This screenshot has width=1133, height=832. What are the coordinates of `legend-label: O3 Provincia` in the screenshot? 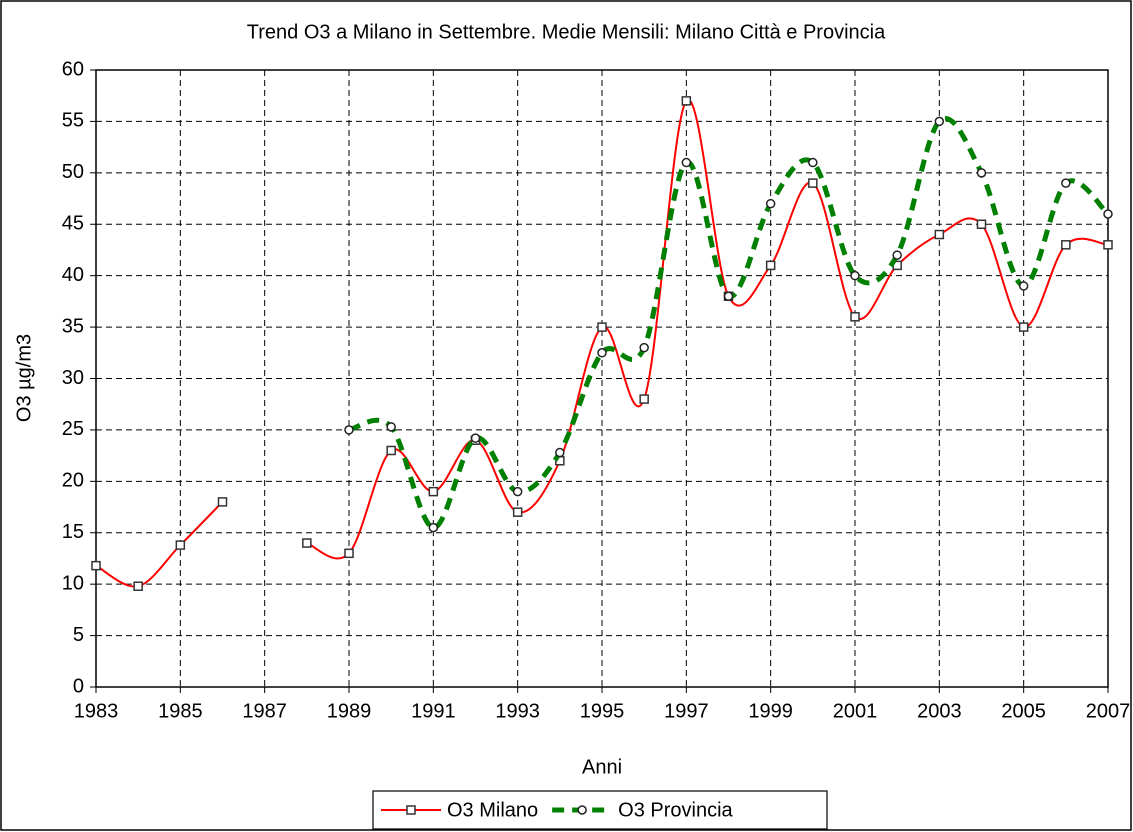 It's located at (675, 810).